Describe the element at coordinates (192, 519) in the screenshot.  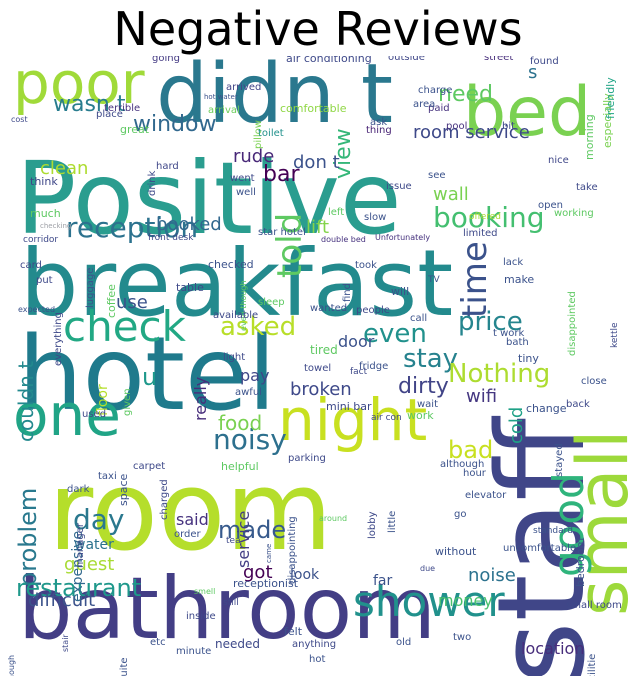
I see `word-cloud-word: said` at that location.